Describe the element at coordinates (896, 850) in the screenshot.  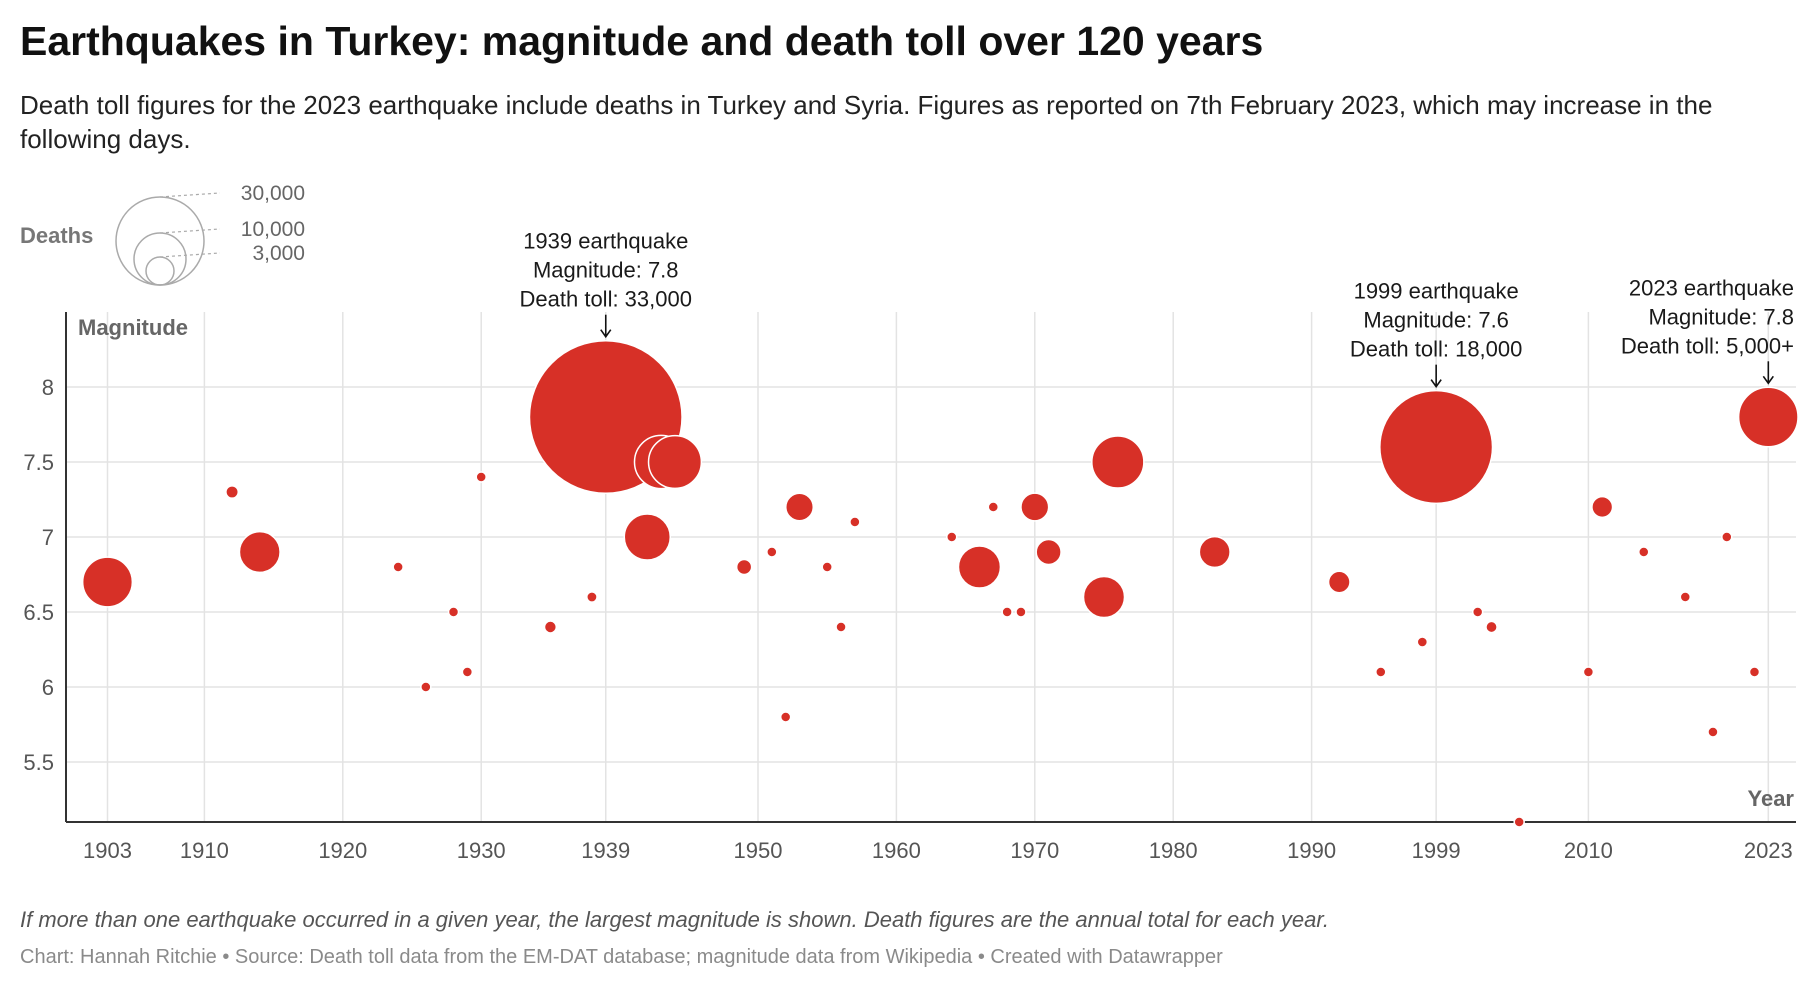
I see `x-tick-label: 1960` at that location.